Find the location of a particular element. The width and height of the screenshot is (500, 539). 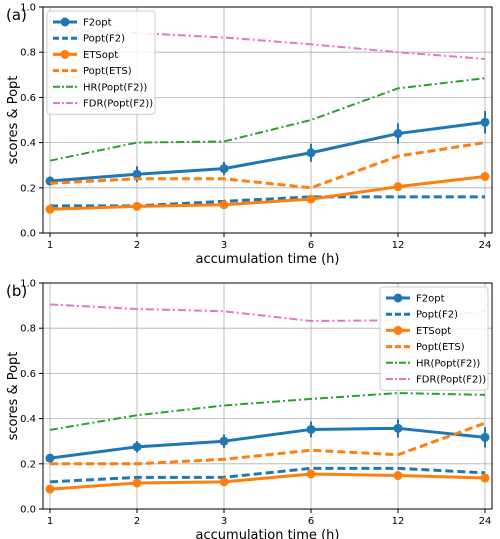

panel-label: (a) is located at coordinates (16, 15).